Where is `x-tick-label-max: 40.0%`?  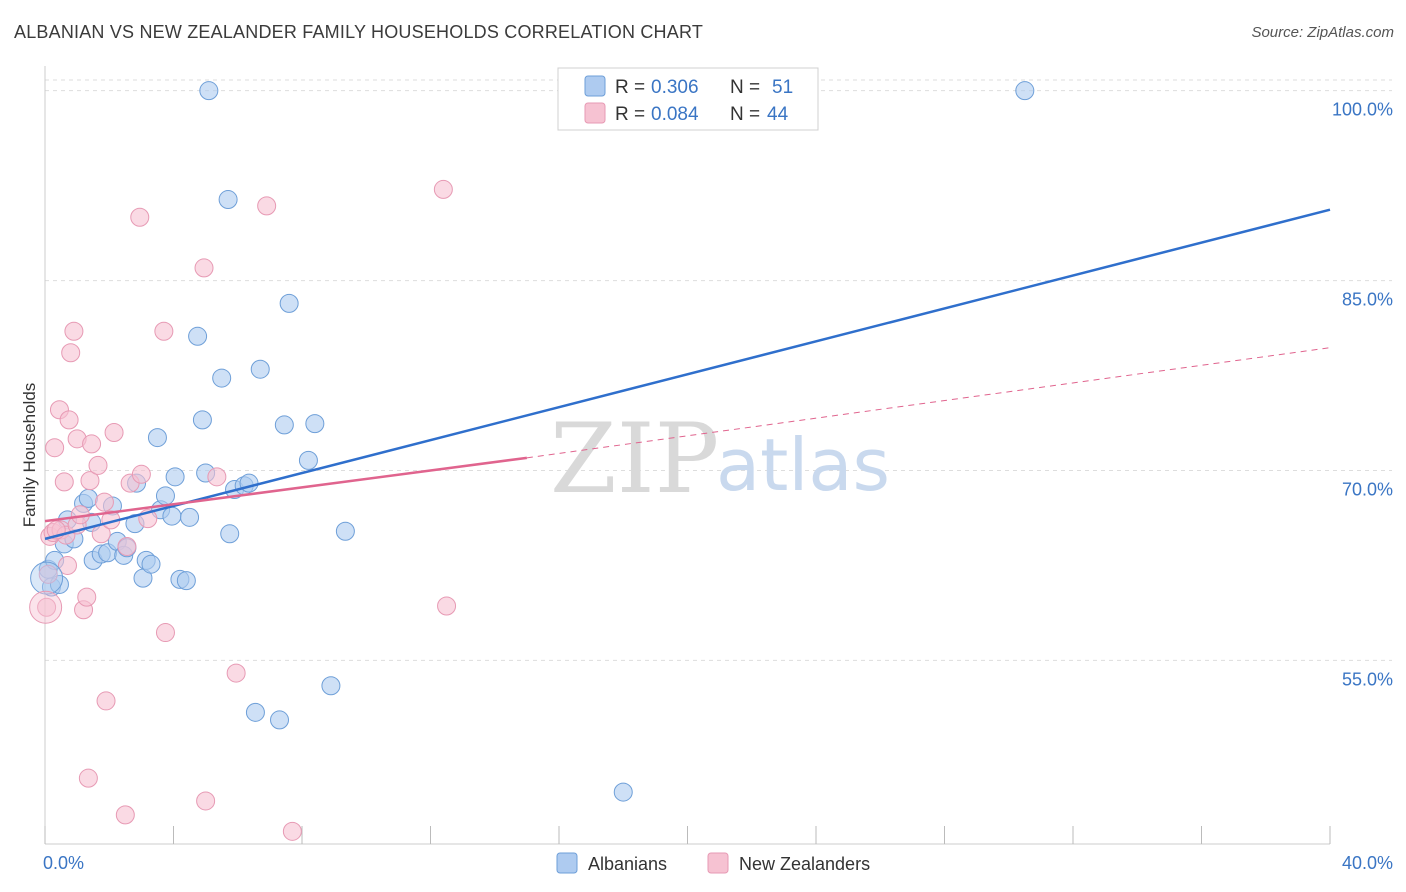
x-tick-label-max: 40.0% is located at coordinates (1367, 863).